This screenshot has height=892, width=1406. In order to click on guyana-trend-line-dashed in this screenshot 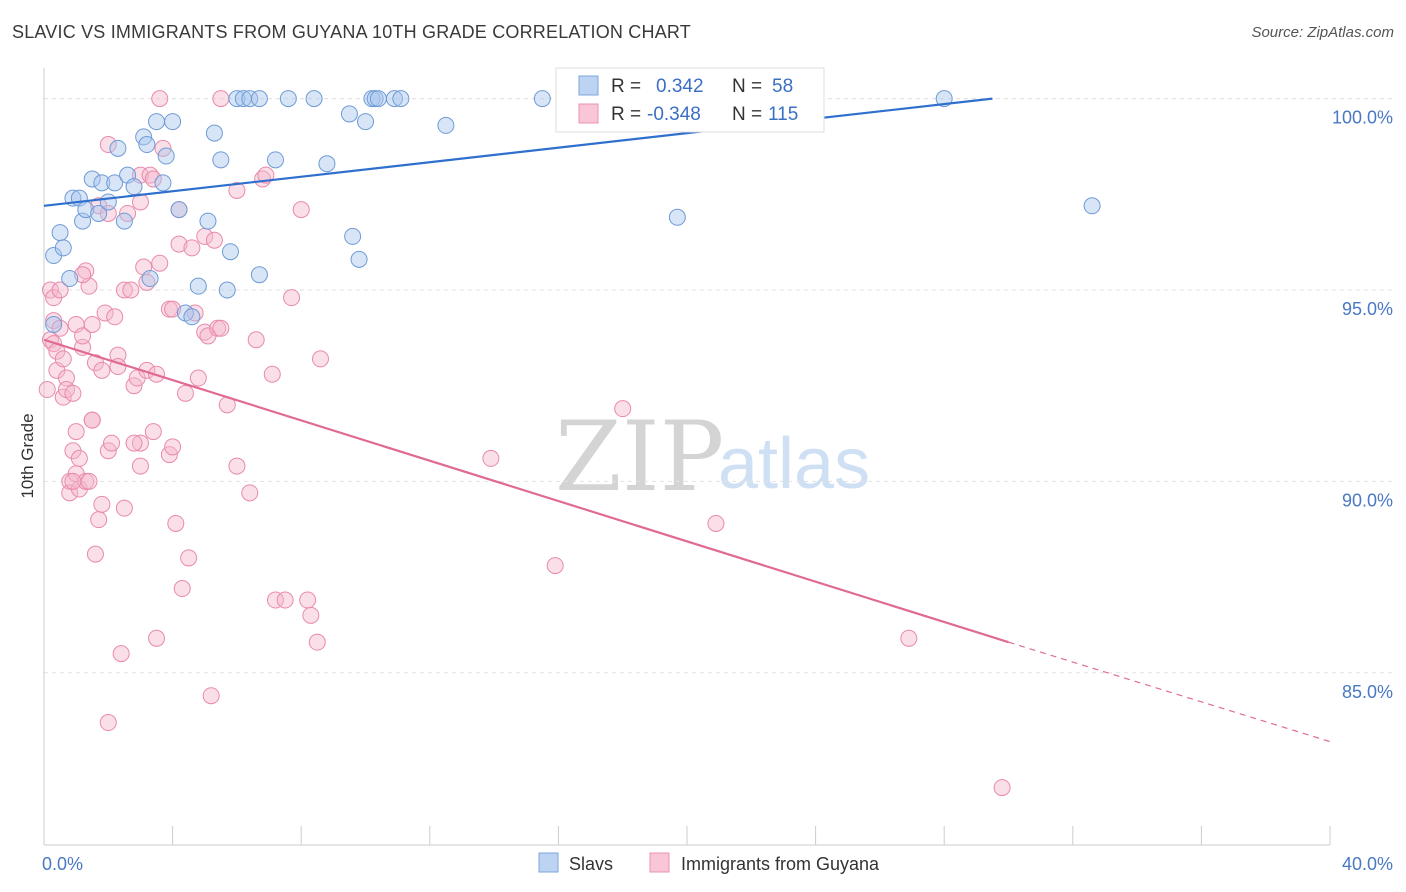, I will do `click(1169, 692)`.